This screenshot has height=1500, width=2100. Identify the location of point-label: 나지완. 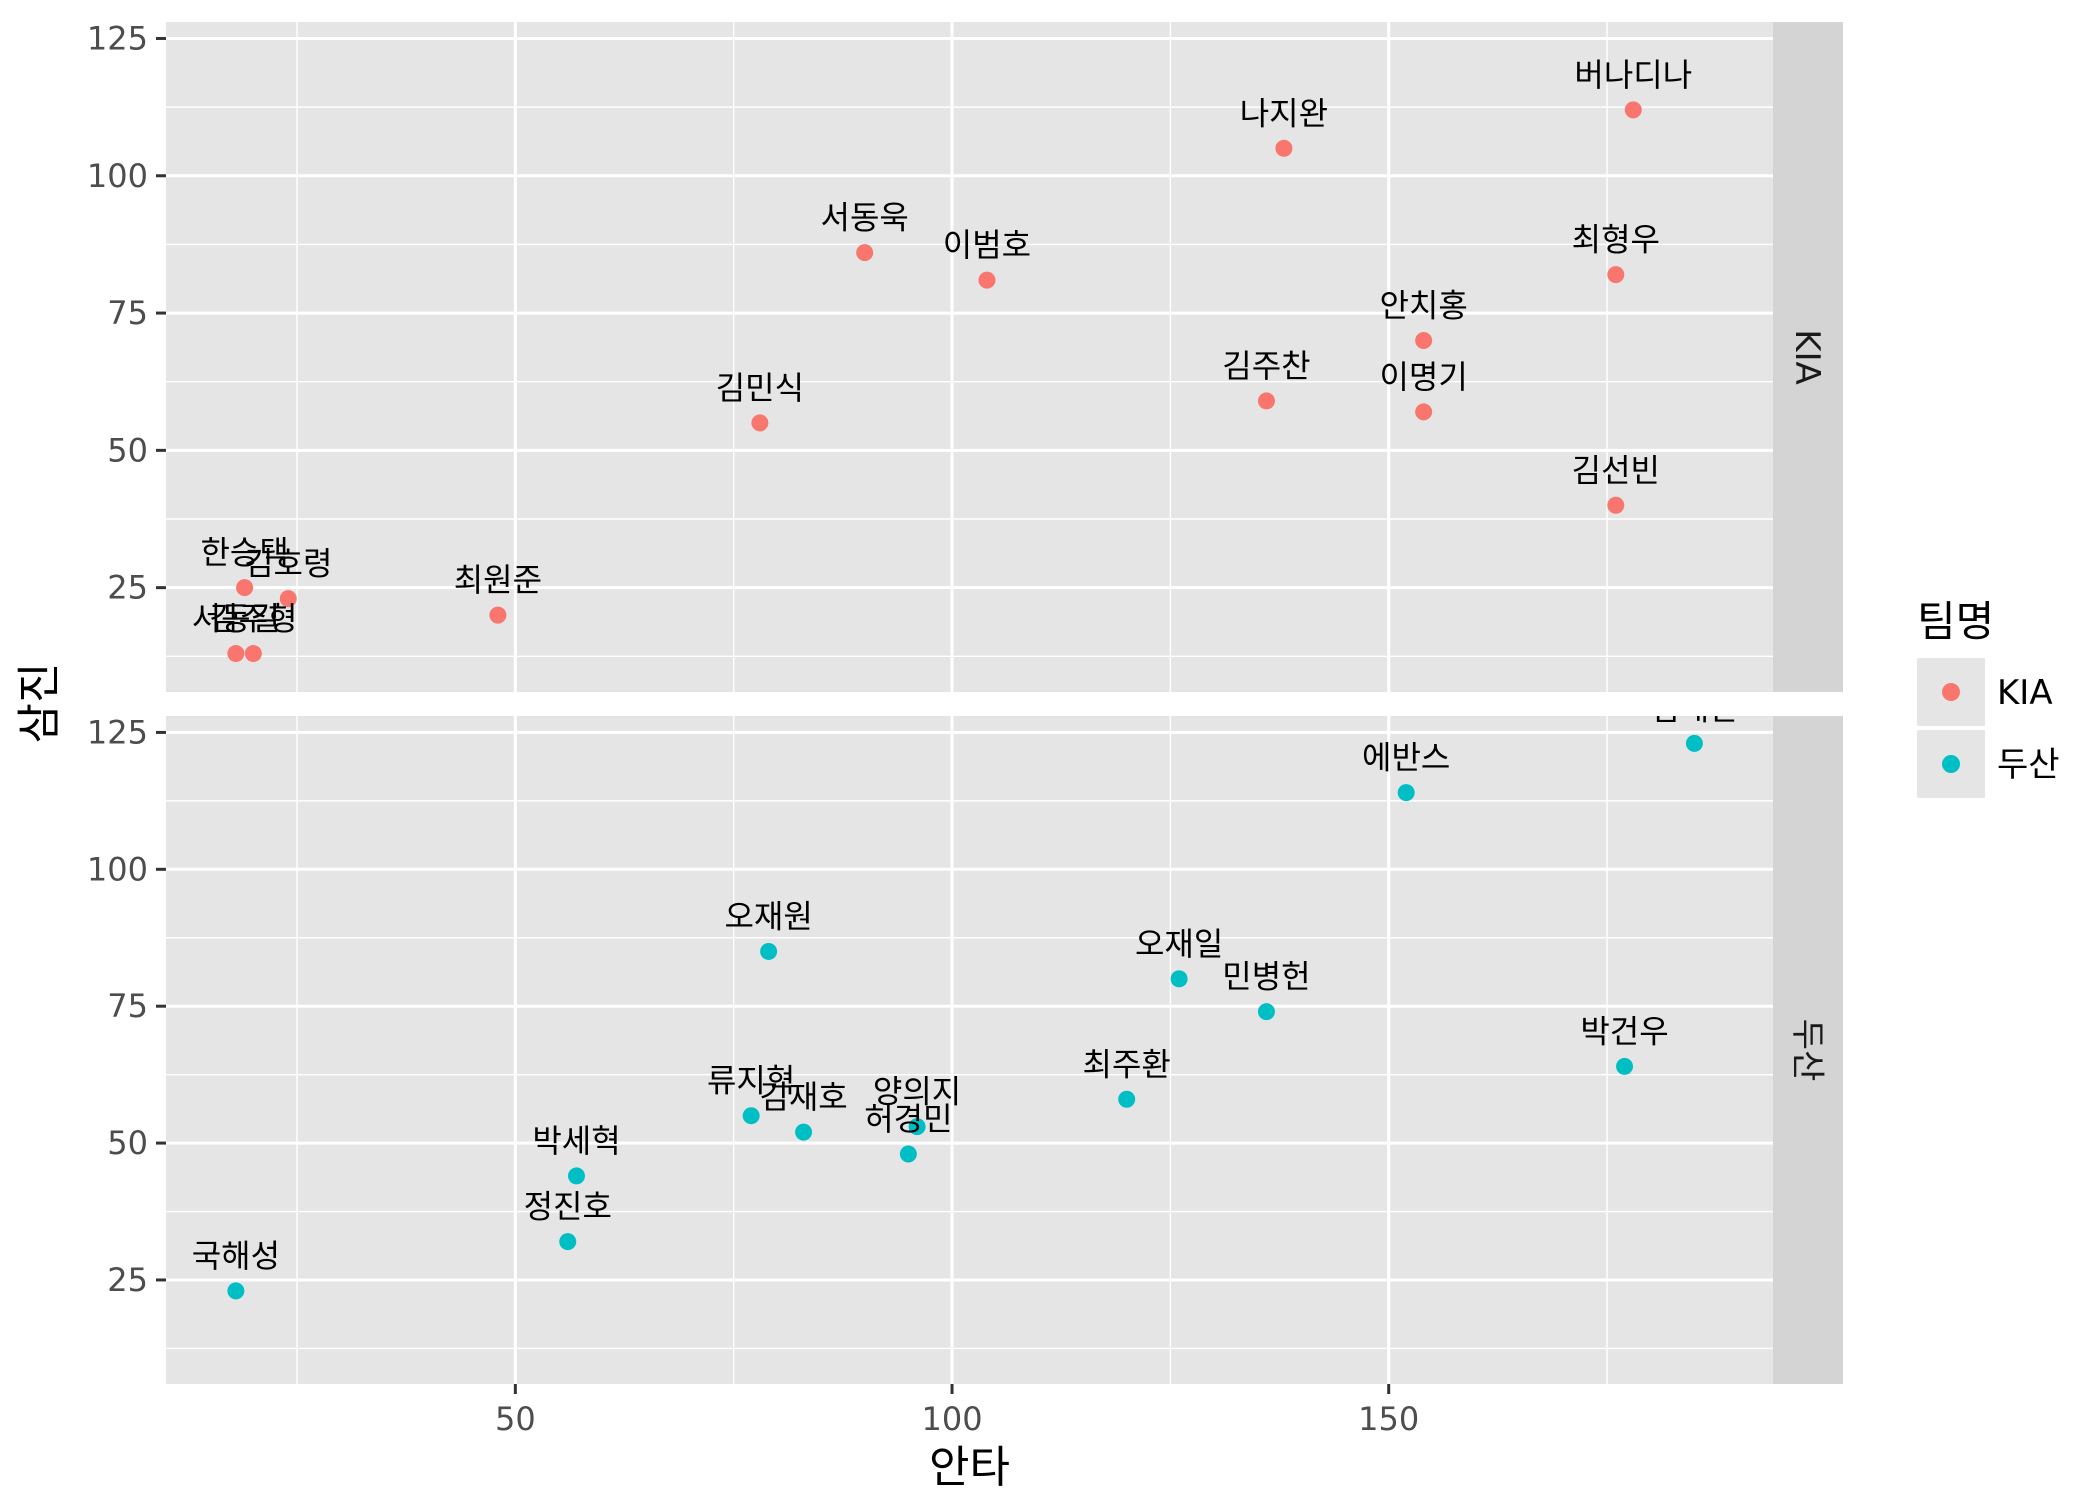
(1284, 113).